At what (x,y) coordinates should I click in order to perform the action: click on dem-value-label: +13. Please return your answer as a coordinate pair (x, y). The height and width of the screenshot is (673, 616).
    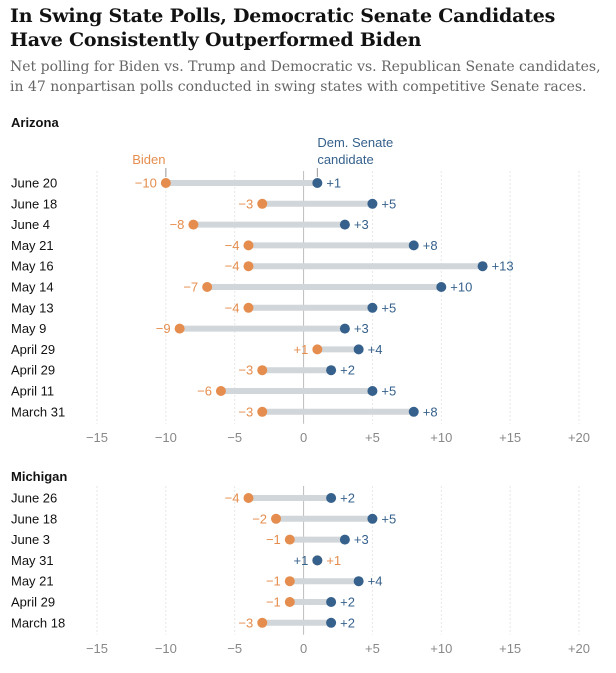
    Looking at the image, I should click on (503, 266).